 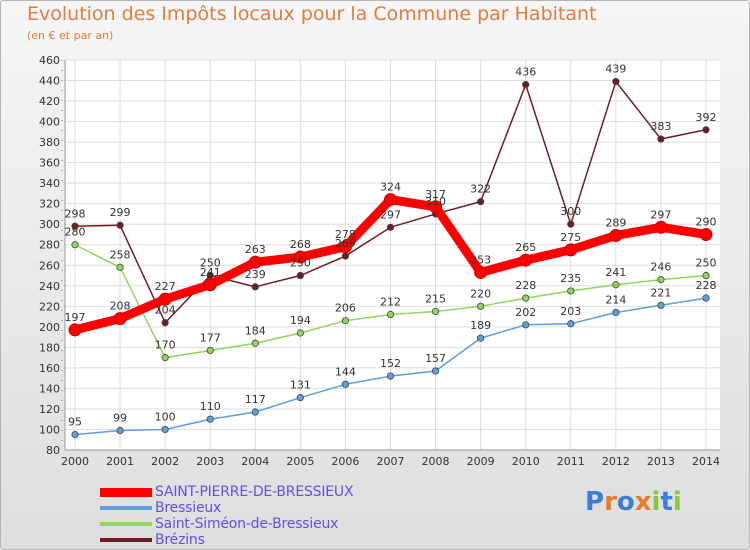 What do you see at coordinates (210, 272) in the screenshot?
I see `data-label: 241` at bounding box center [210, 272].